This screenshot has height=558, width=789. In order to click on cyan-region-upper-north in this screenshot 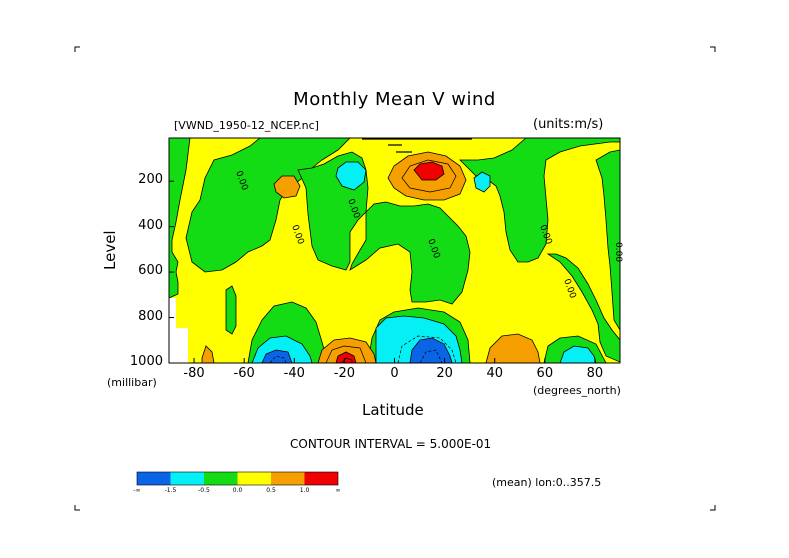, I will do `click(482, 182)`.